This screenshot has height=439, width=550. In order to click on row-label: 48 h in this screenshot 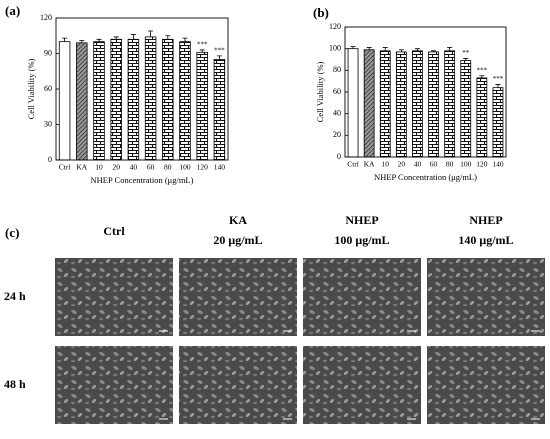, I will do `click(15, 384)`.